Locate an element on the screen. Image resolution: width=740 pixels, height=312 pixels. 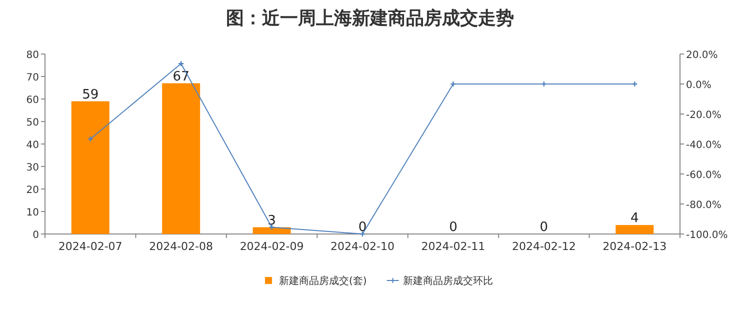
y-tick-label: 60 is located at coordinates (32, 100).